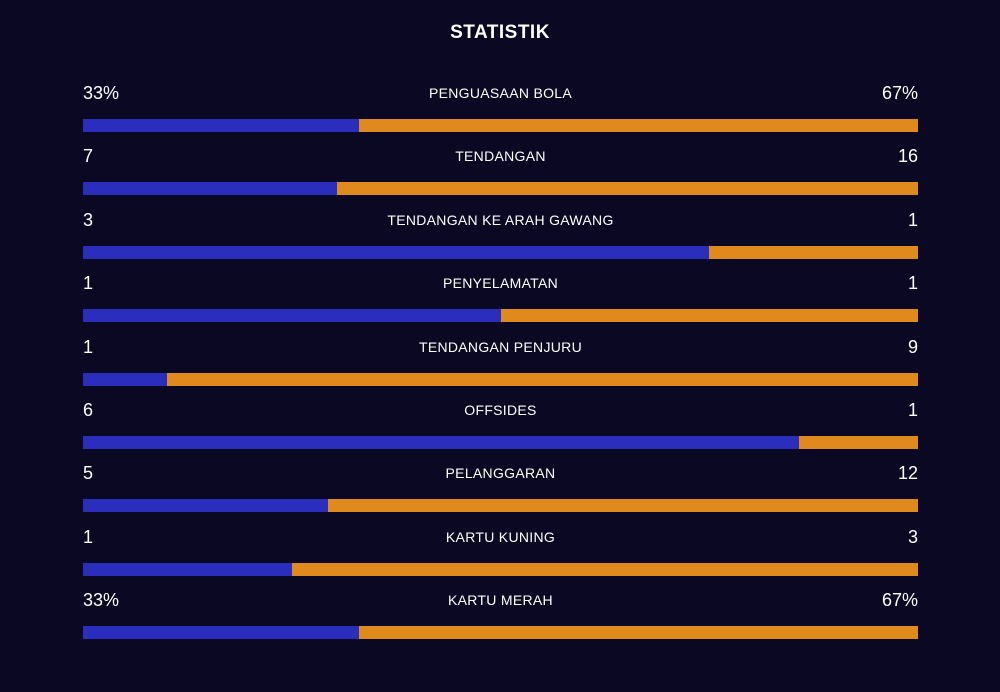 The width and height of the screenshot is (1000, 692). I want to click on away-value: 9, so click(912, 346).